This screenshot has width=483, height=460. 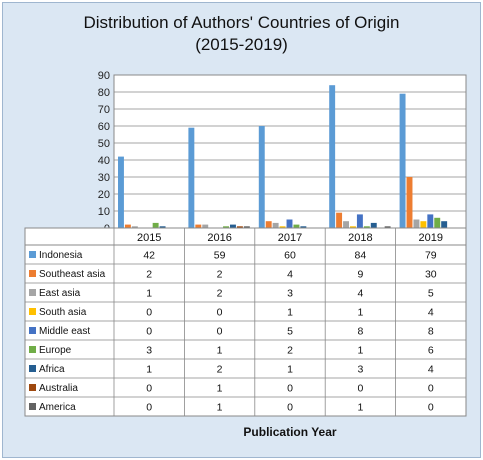 What do you see at coordinates (32, 254) in the screenshot?
I see `legend-swatch-indonesia` at bounding box center [32, 254].